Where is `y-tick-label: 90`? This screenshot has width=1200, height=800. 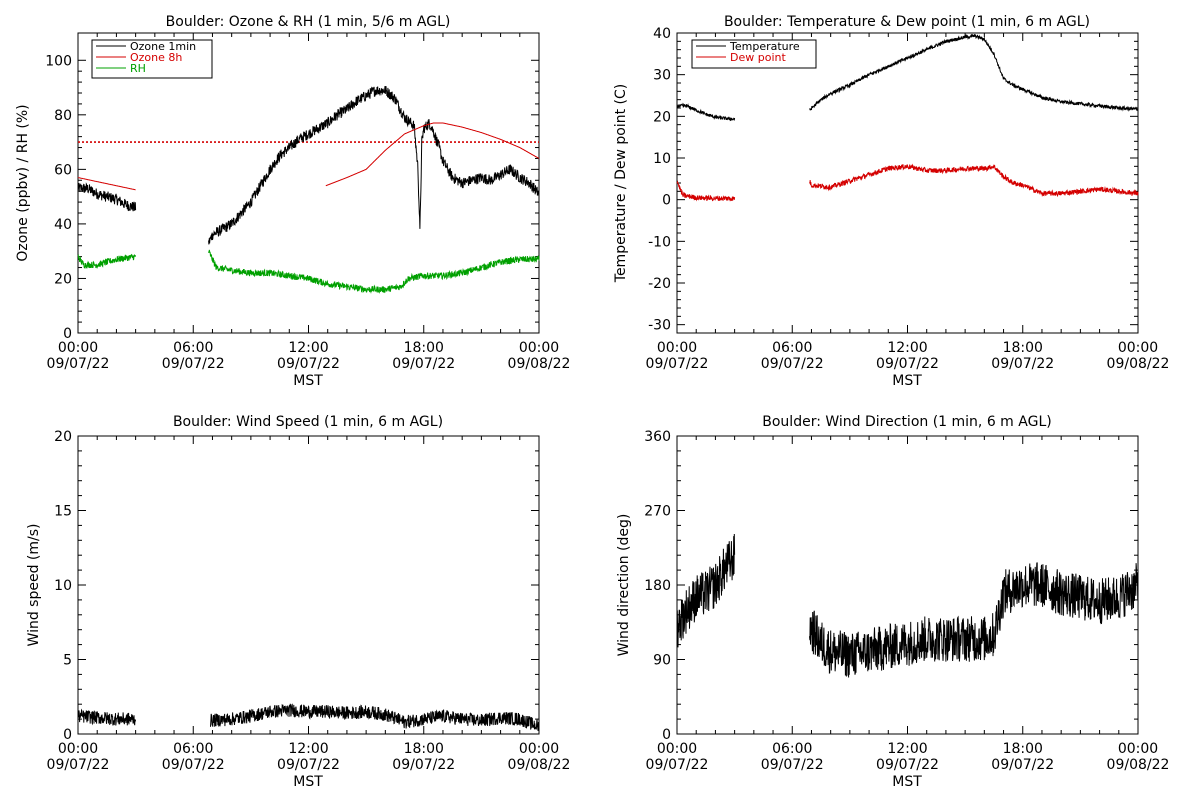
y-tick-label: 90 is located at coordinates (662, 661).